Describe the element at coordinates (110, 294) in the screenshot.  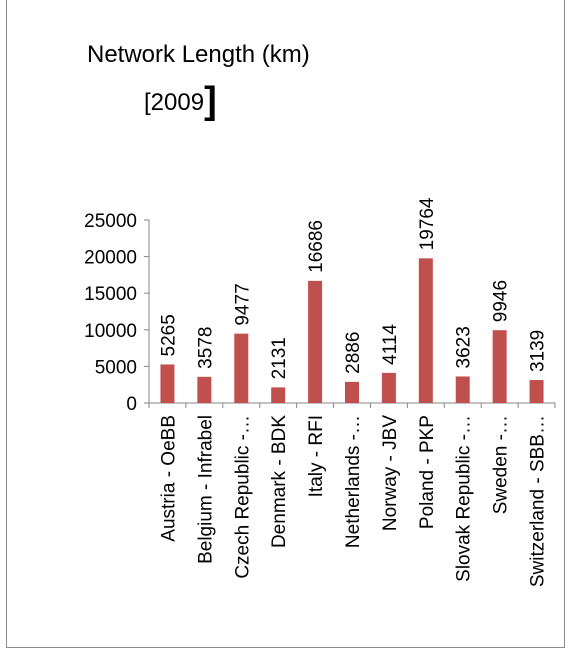
I see `y-tick-label: 15000` at that location.